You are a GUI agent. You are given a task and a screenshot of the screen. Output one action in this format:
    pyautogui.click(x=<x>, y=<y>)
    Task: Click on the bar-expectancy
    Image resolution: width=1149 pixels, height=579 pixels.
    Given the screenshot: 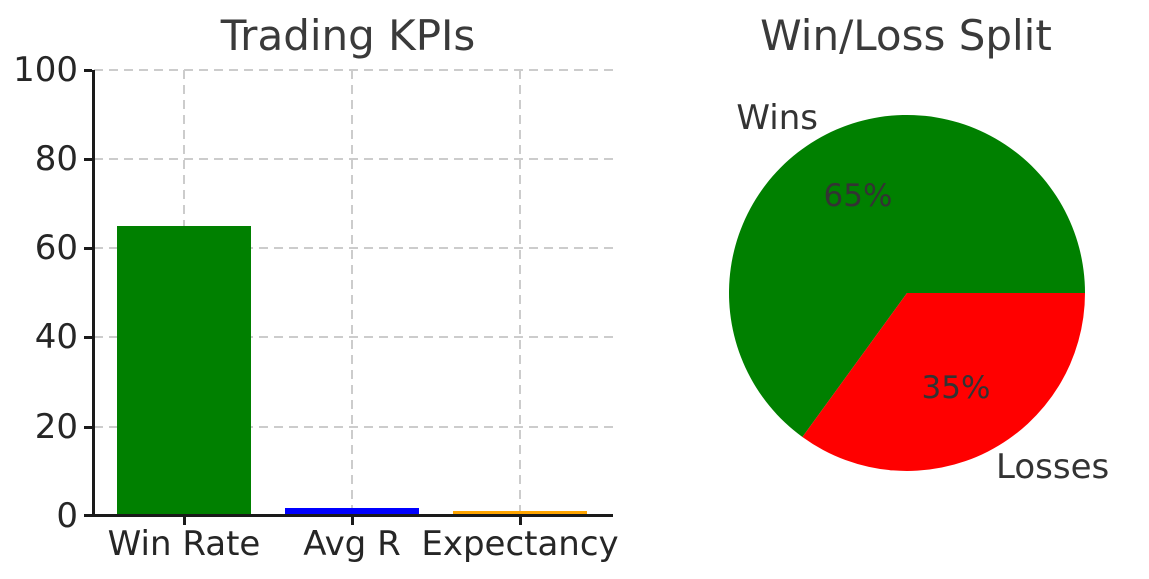 What is the action you would take?
    pyautogui.click(x=520, y=513)
    